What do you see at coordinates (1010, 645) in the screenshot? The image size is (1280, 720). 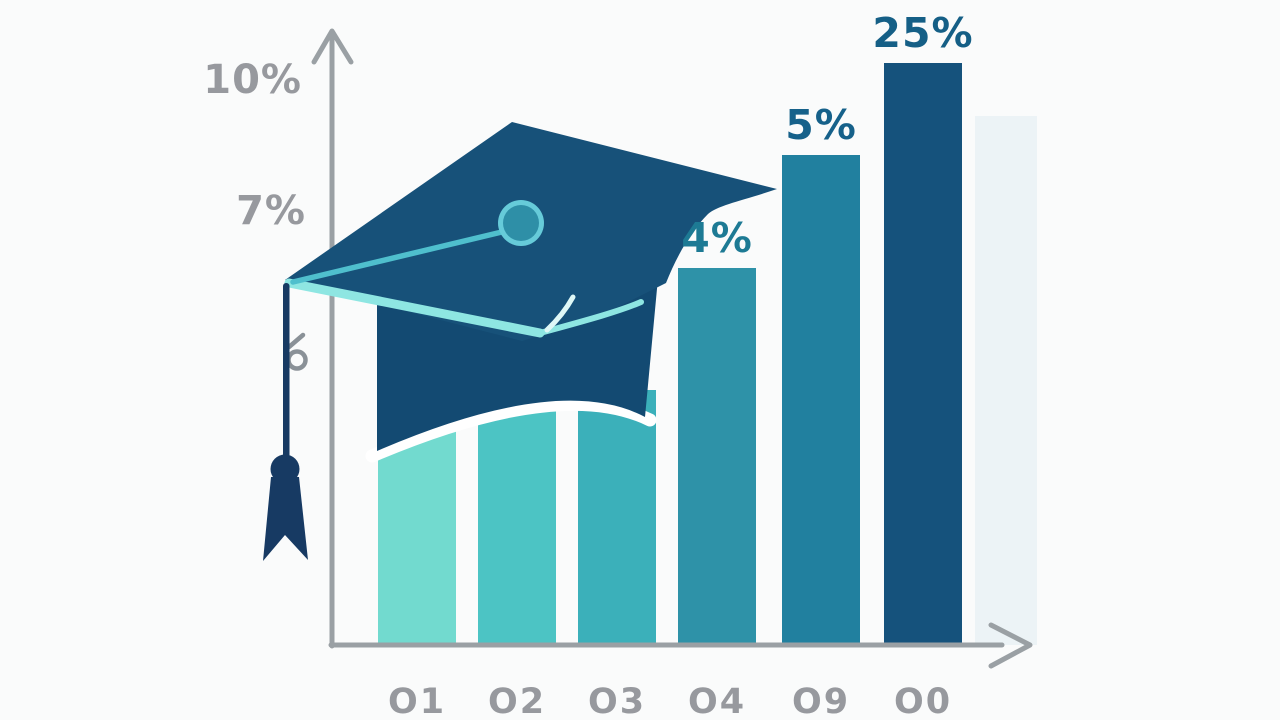 I see `x-axis-arrow-icon` at bounding box center [1010, 645].